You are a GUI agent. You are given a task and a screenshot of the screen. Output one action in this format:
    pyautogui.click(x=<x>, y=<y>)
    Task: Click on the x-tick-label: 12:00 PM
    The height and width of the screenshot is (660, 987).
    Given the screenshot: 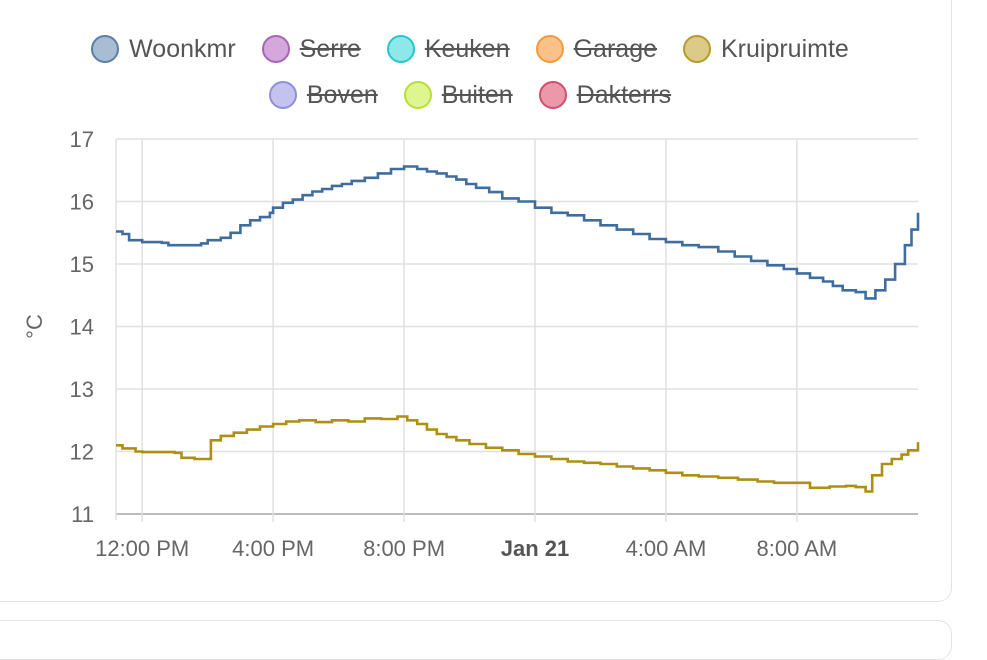 What is the action you would take?
    pyautogui.click(x=142, y=548)
    